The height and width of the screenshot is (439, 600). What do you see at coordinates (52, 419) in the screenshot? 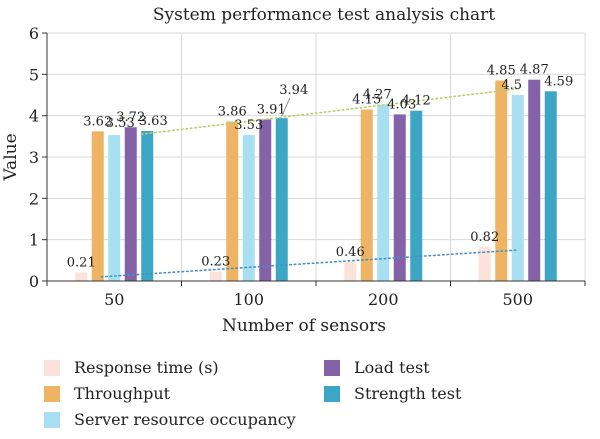
I see `legend-swatch-server-resource` at bounding box center [52, 419].